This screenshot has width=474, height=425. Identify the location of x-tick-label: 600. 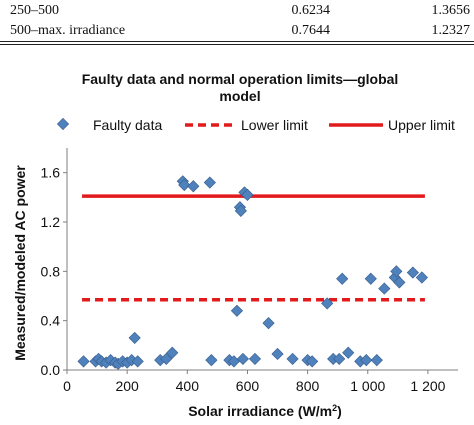
(248, 386).